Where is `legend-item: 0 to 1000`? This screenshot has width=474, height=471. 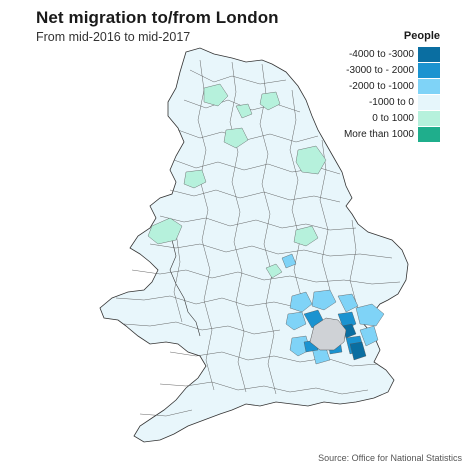
legend-item: 0 to 1000 is located at coordinates (385, 118).